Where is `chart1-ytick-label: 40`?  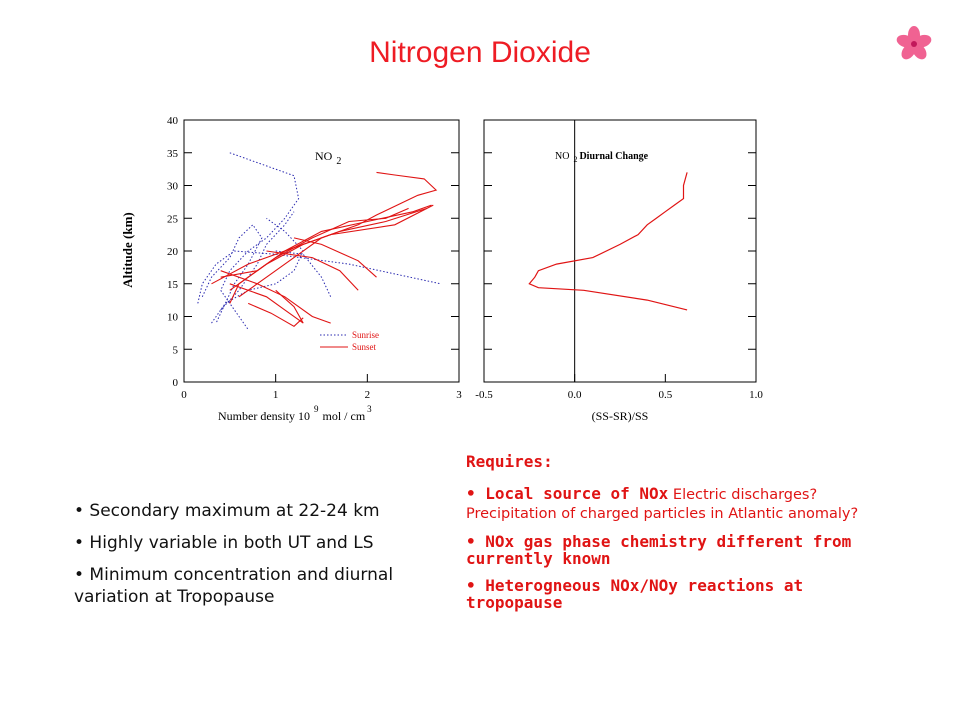 chart1-ytick-label: 40 is located at coordinates (173, 121).